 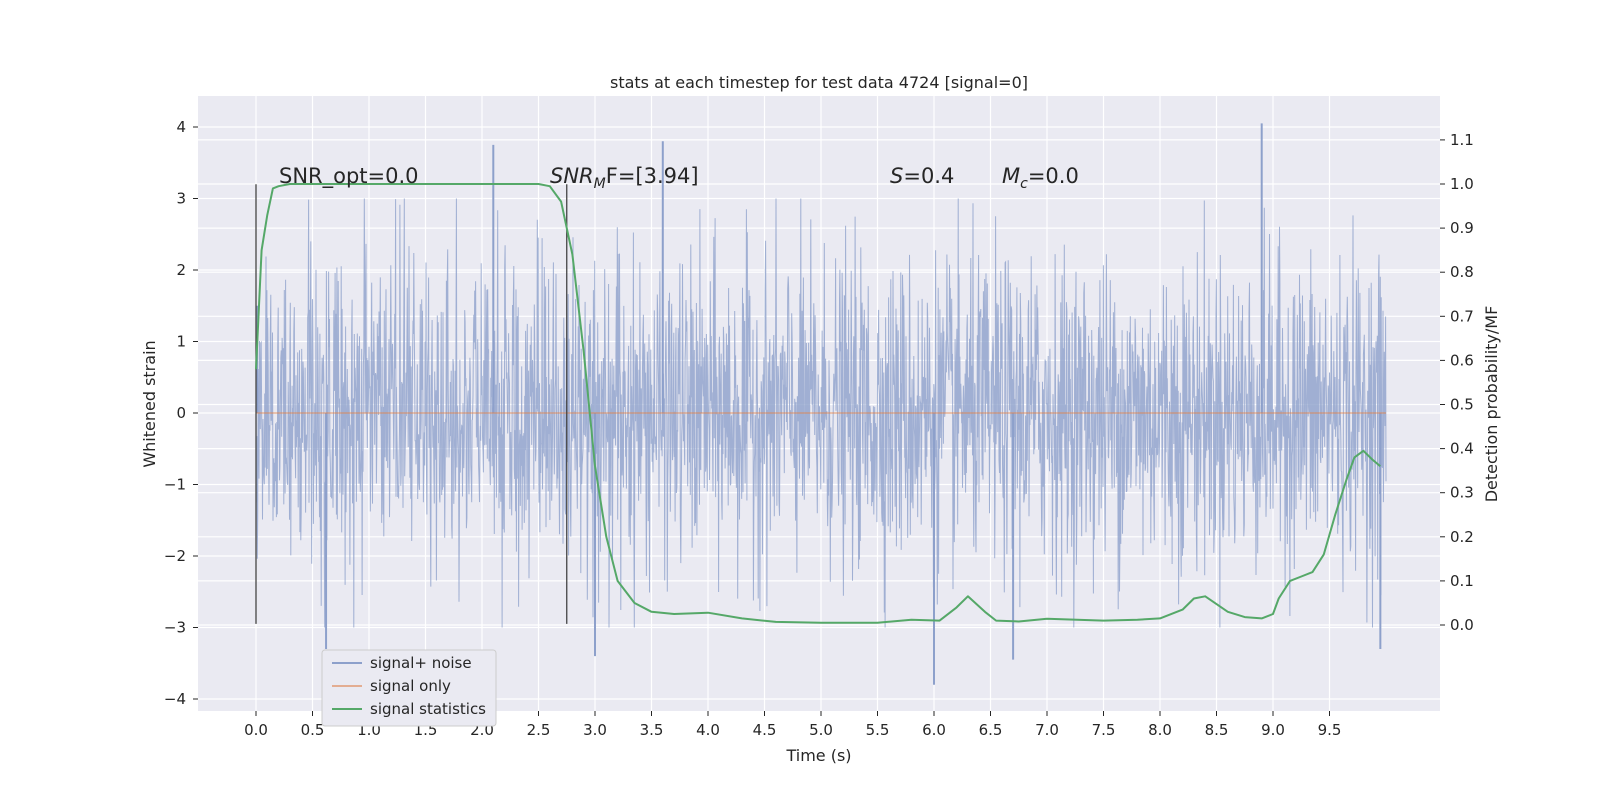 I want to click on x-tick-label: 3.5, so click(x=652, y=730).